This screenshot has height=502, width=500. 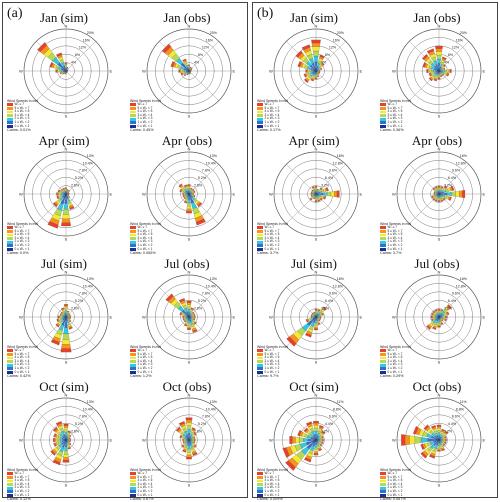 What do you see at coordinates (198, 186) in the screenshot?
I see `ring-label: 2.6%` at bounding box center [198, 186].